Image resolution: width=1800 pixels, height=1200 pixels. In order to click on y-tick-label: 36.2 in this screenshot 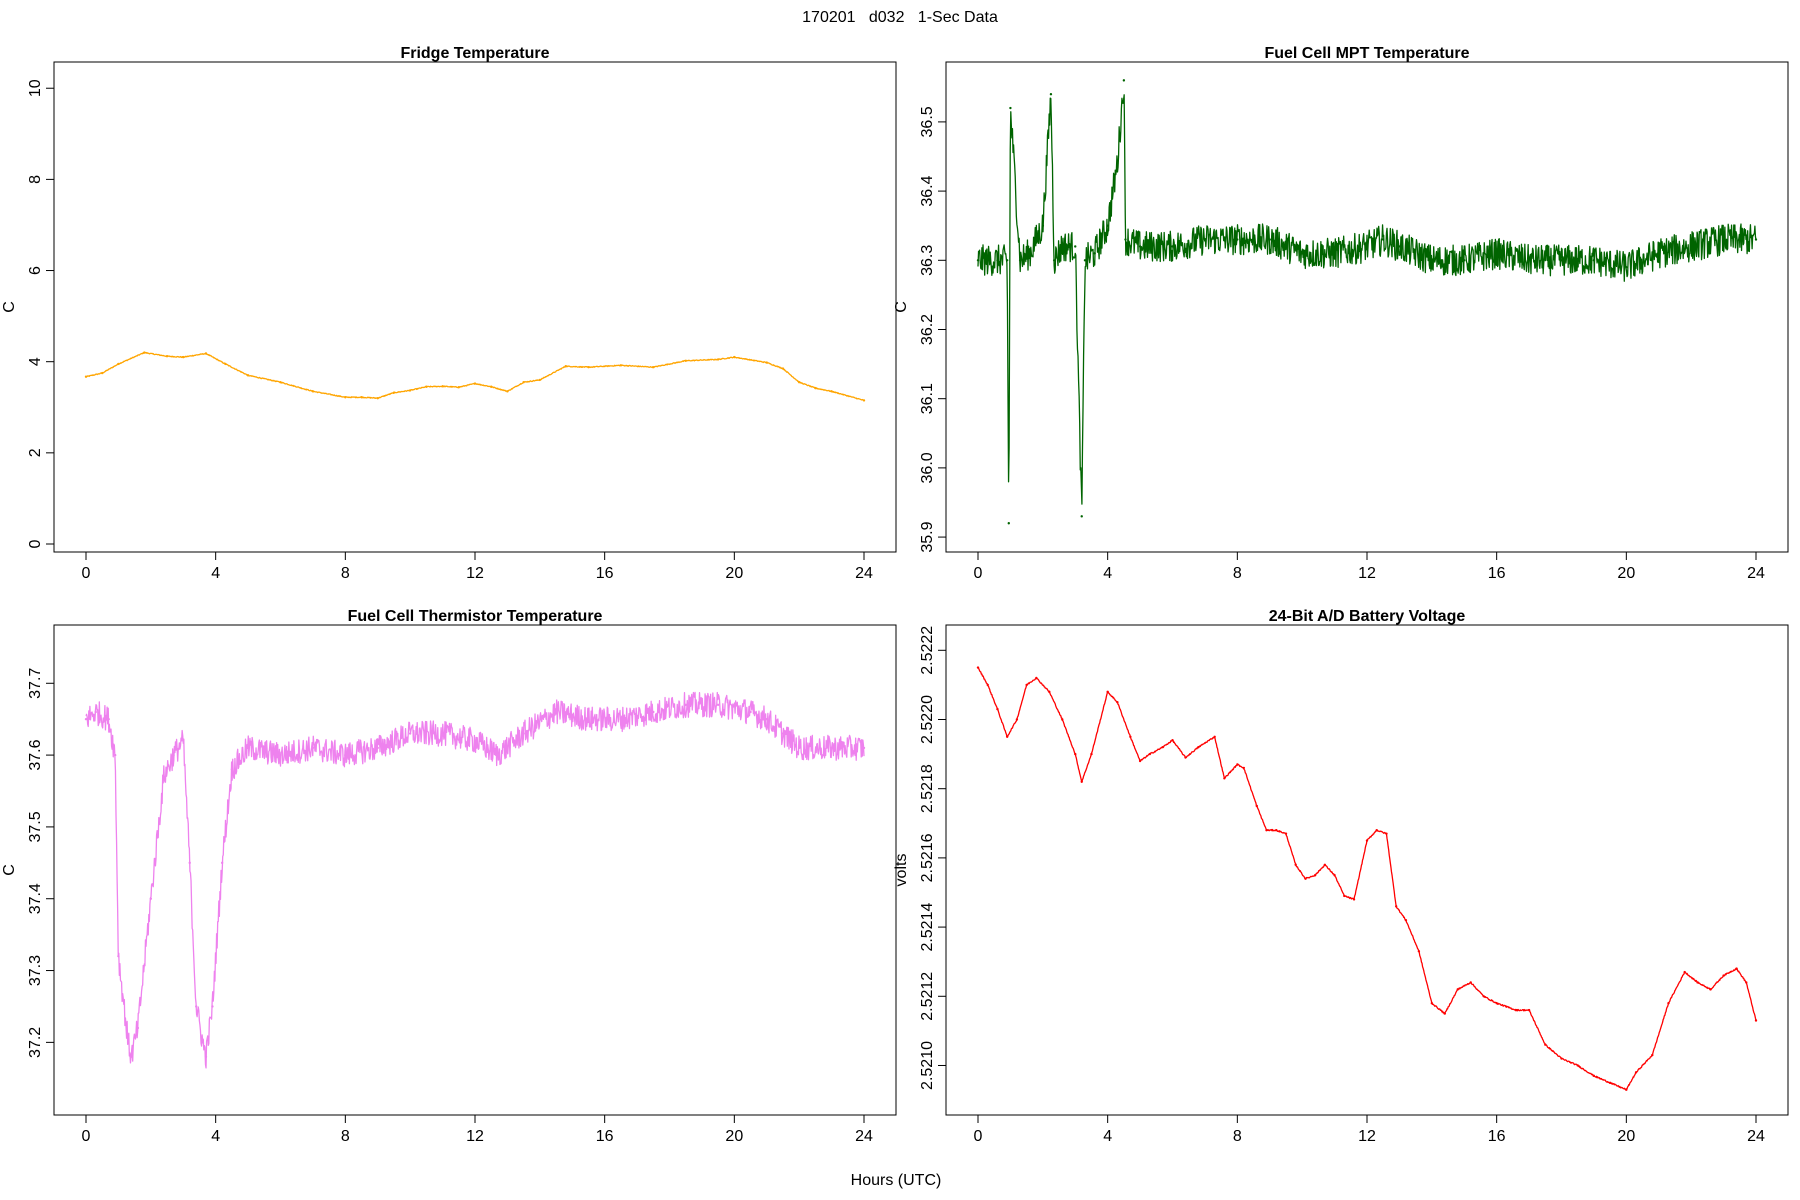, I will do `click(927, 329)`.